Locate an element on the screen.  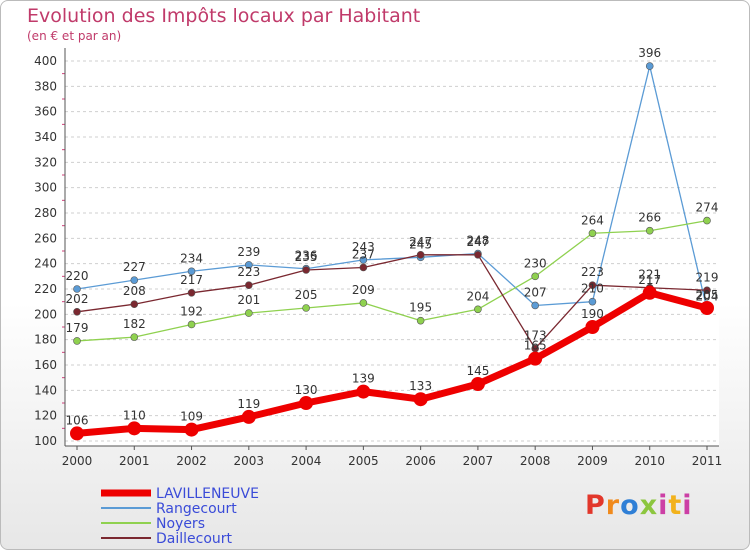
data-label-daillecourt: 173 is located at coordinates (535, 336).